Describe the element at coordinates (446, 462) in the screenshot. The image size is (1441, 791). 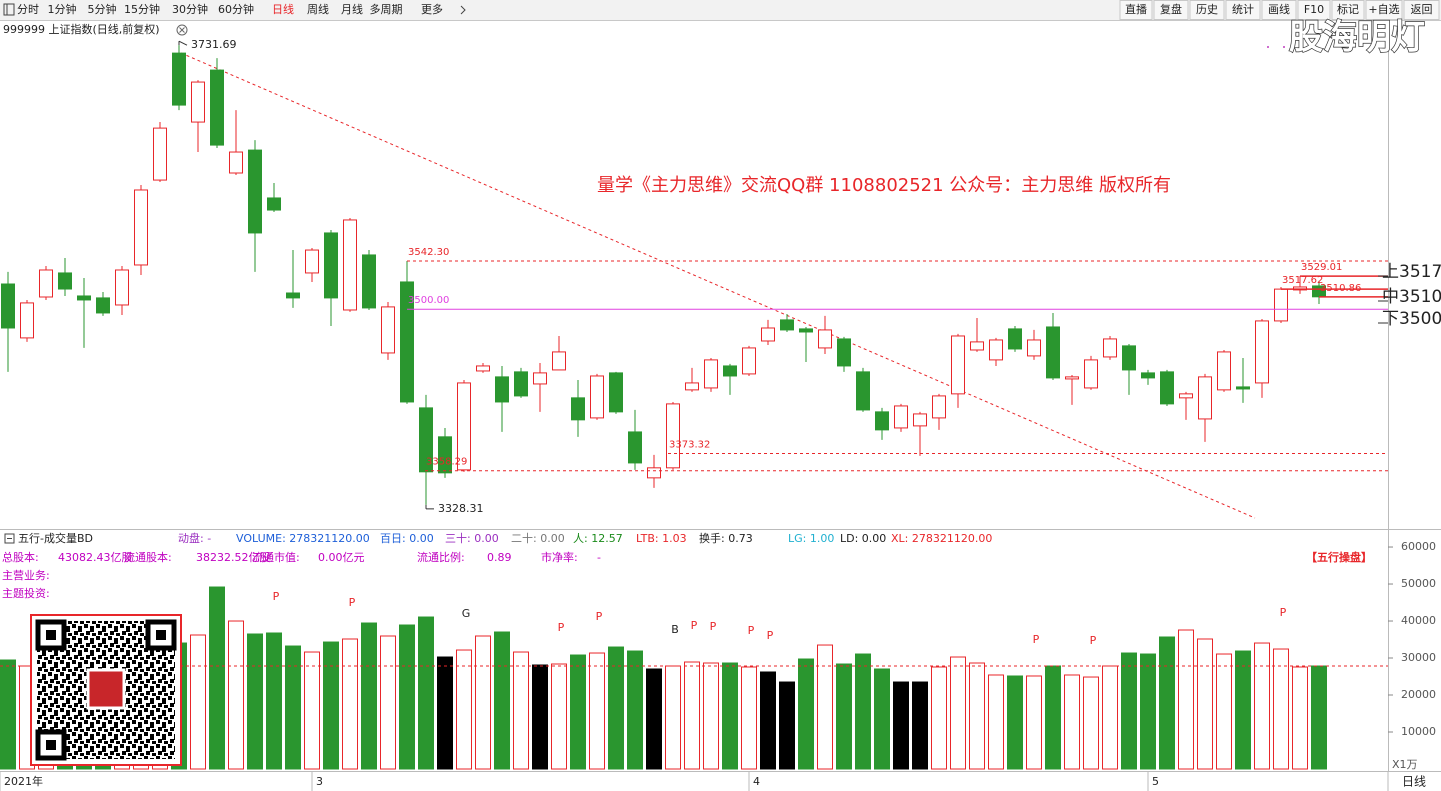
I see `level-label: 3358.29` at that location.